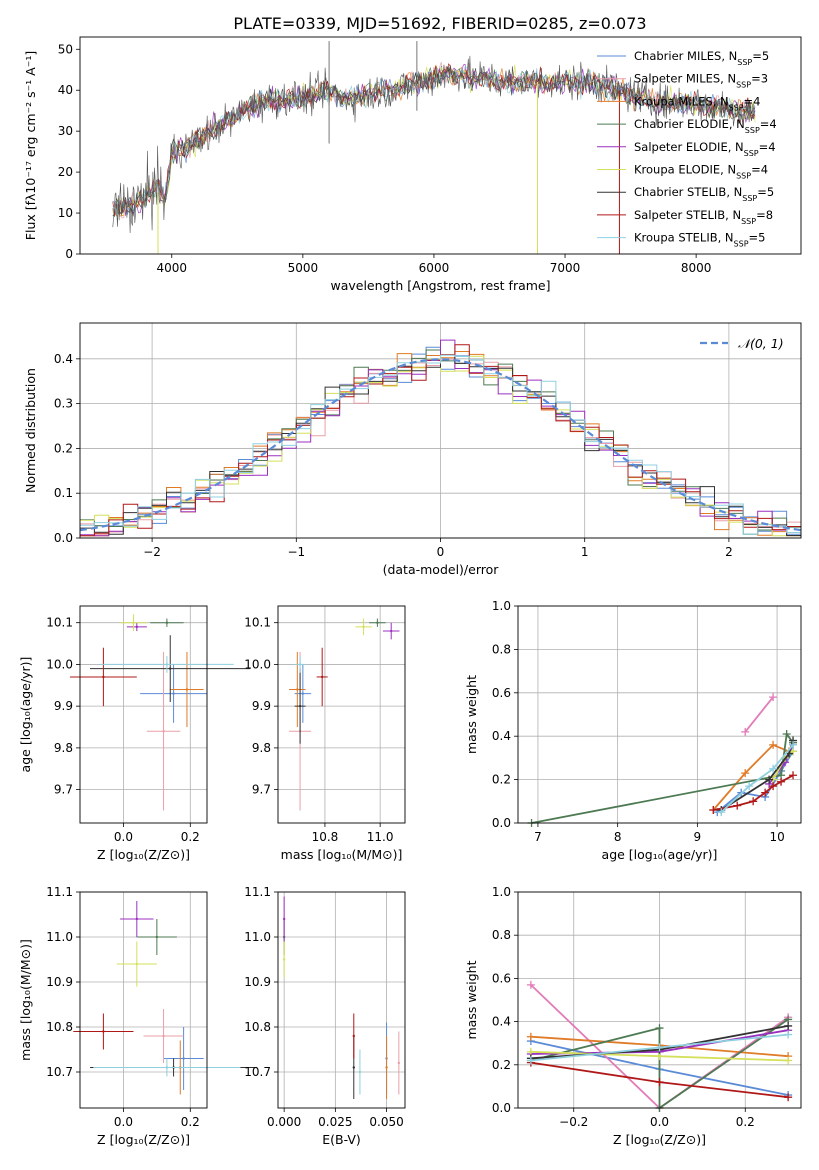 This screenshot has width=819, height=1170. Describe the element at coordinates (325, 837) in the screenshot. I see `x-tick-label: 10.8` at that location.